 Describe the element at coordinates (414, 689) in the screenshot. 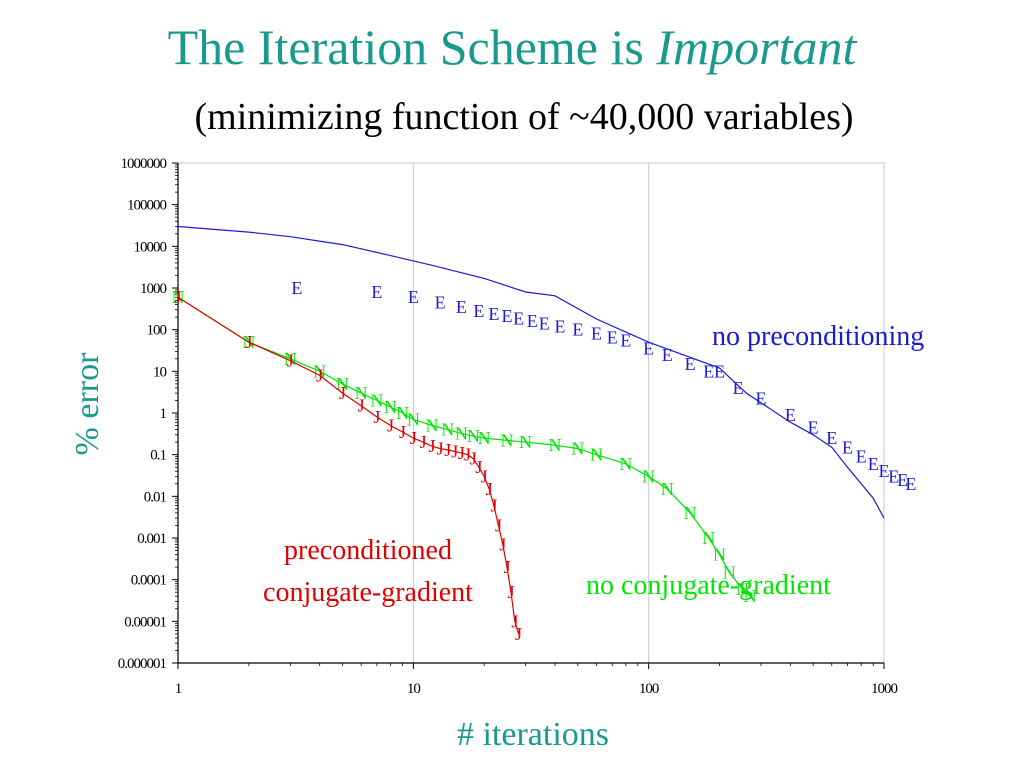

I see `x-tick-label: 10` at that location.